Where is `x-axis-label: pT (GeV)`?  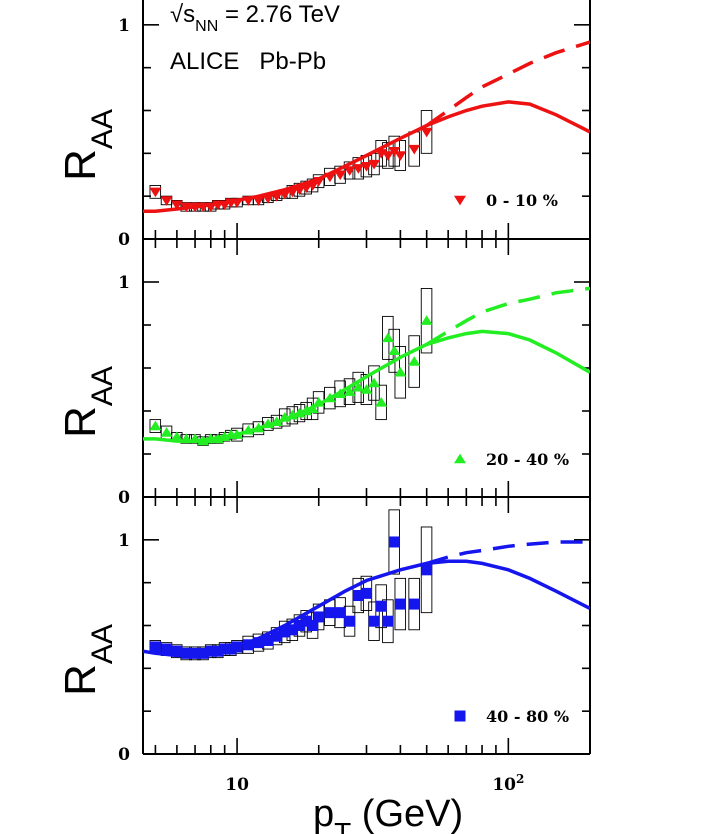
x-axis-label: pT (GeV) is located at coordinates (388, 813).